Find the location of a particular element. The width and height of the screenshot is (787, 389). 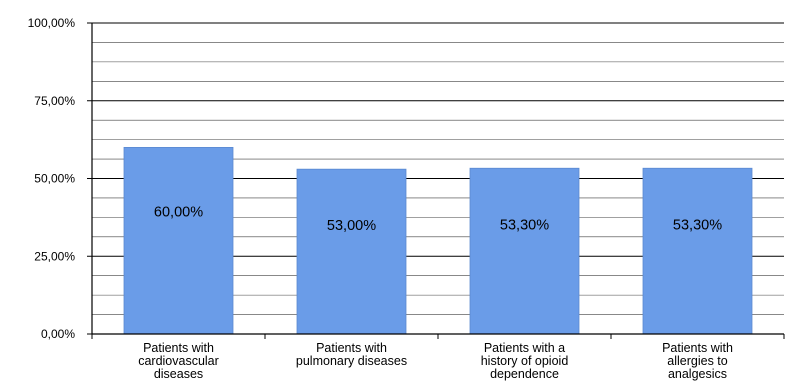

category-label-line: cardiovascular is located at coordinates (178, 361).